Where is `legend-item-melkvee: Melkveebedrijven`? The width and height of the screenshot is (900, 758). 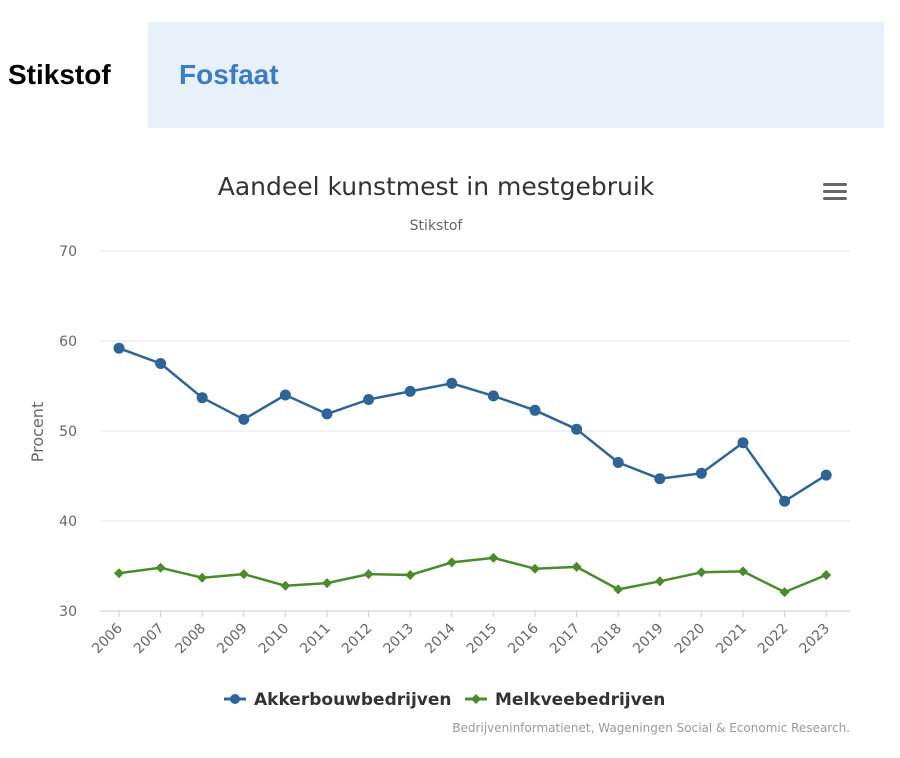
legend-item-melkvee: Melkveebedrijven is located at coordinates (565, 700).